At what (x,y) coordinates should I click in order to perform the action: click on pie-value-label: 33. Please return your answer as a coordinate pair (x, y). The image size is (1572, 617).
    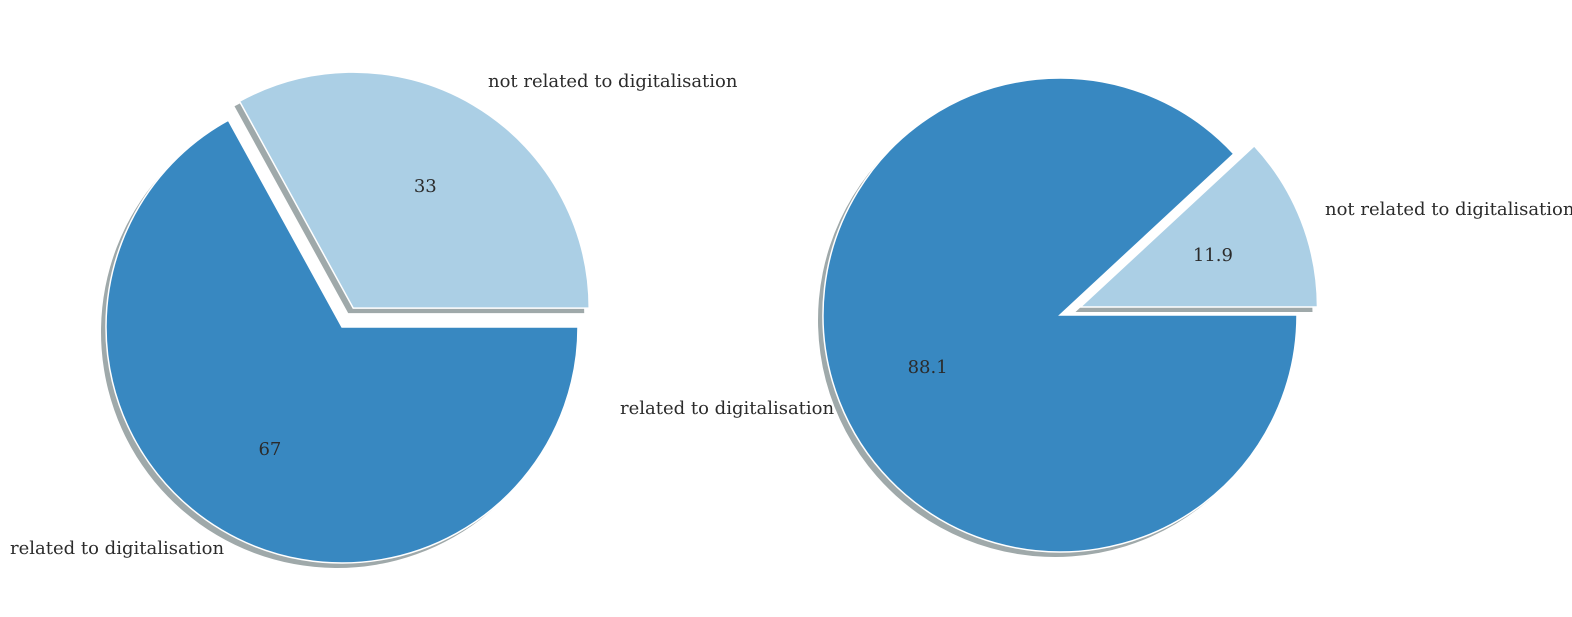
    Looking at the image, I should click on (425, 186).